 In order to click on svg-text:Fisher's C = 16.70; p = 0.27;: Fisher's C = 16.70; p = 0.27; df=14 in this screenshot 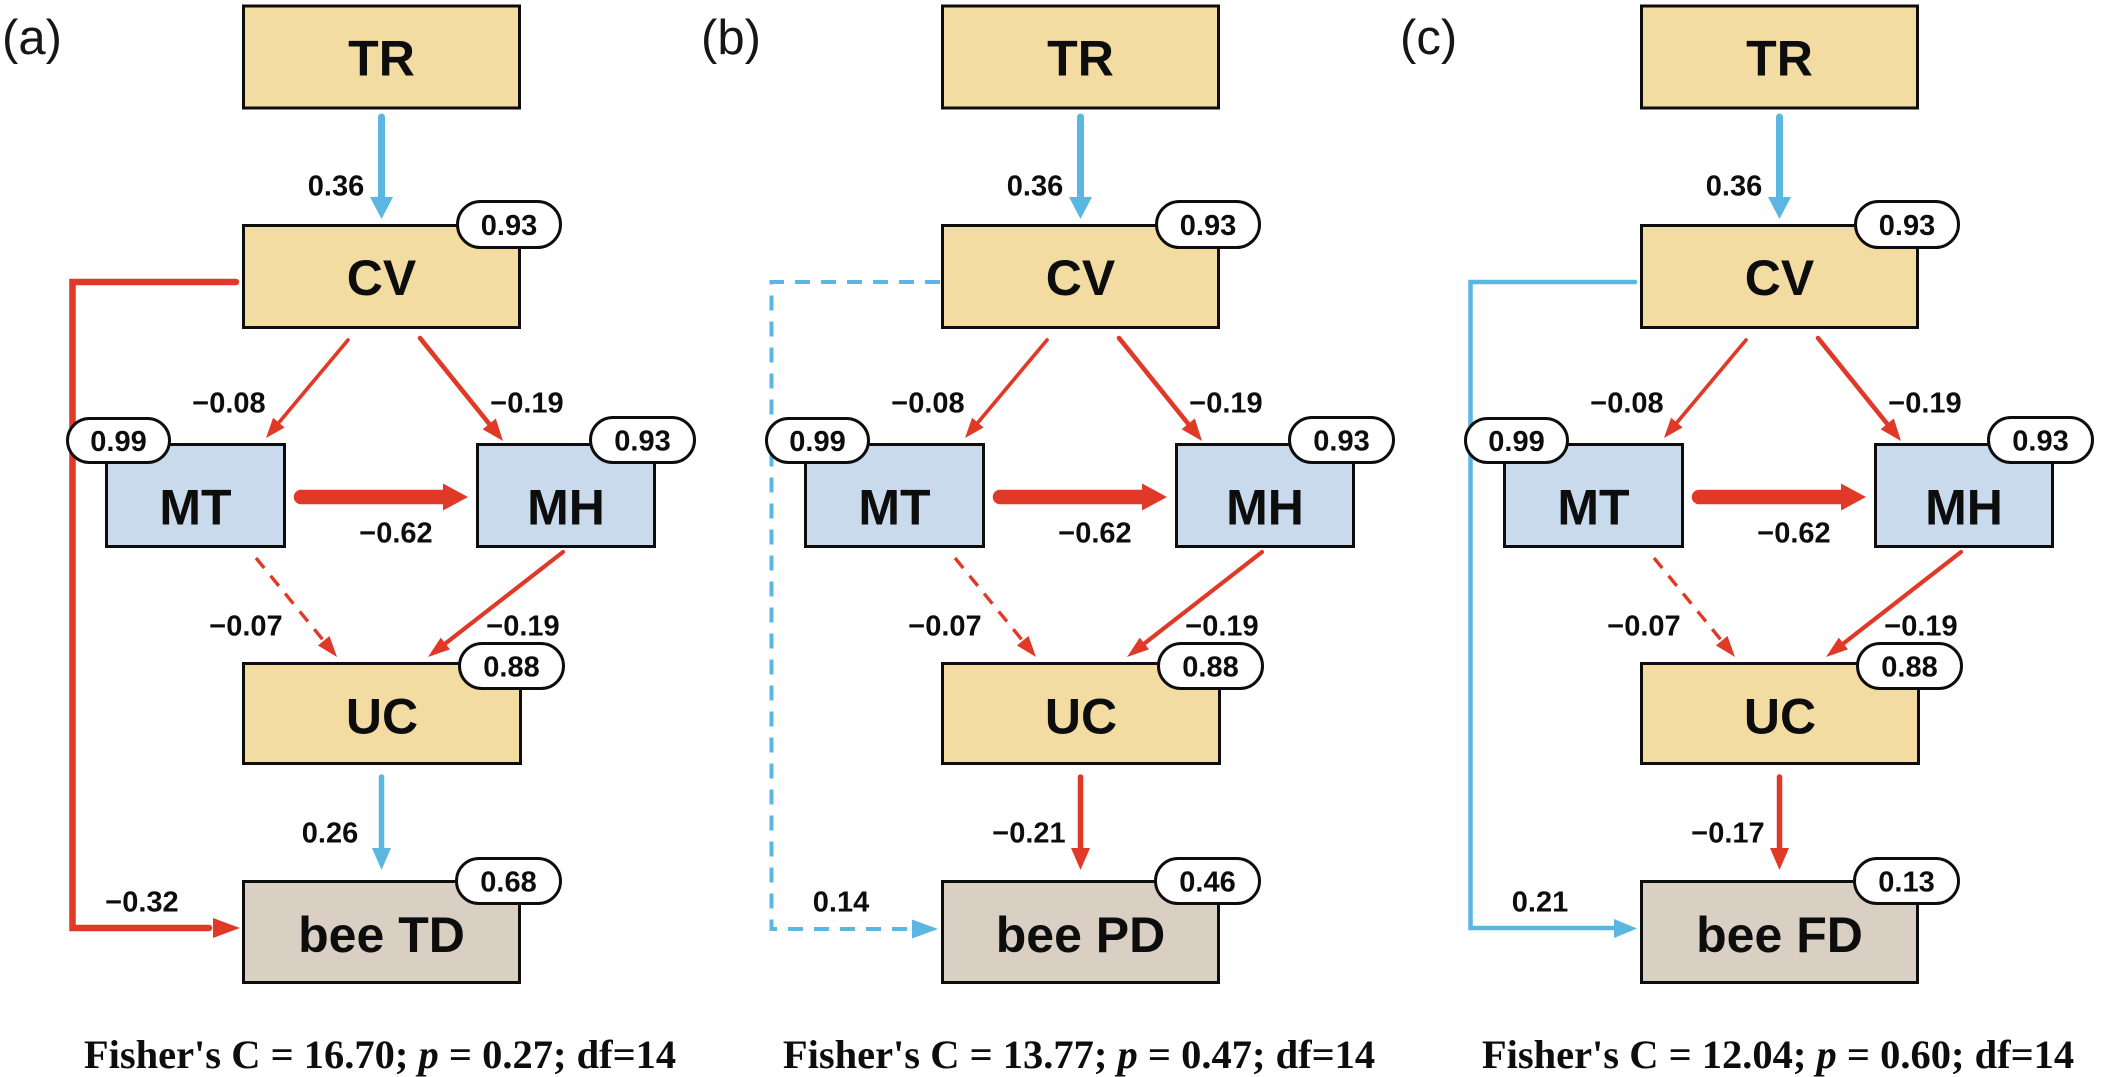, I will do `click(380, 1054)`.